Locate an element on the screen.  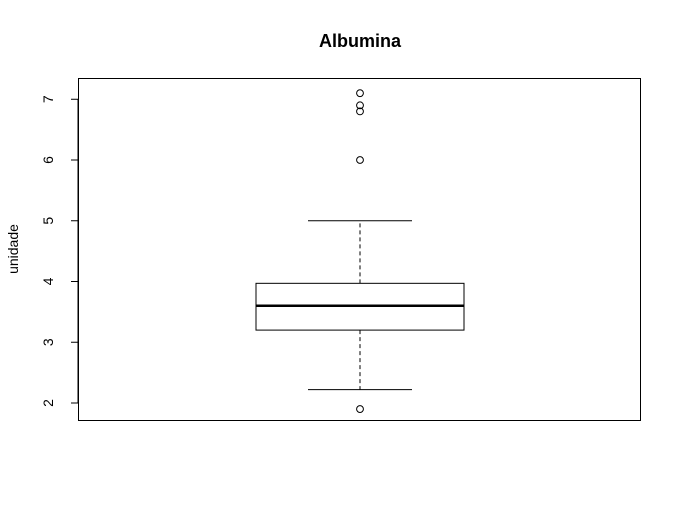
y-tick-label: 6 is located at coordinates (48, 160).